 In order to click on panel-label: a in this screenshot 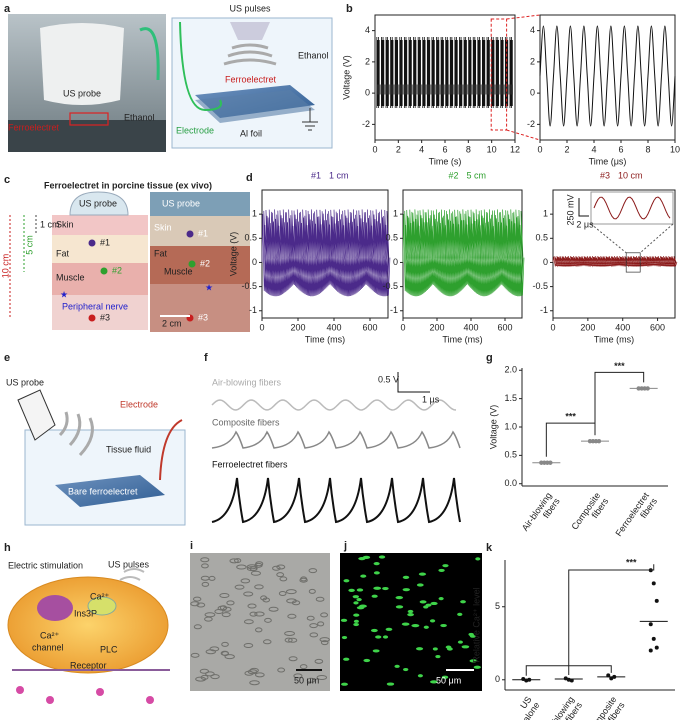, I will do `click(7, 9)`.